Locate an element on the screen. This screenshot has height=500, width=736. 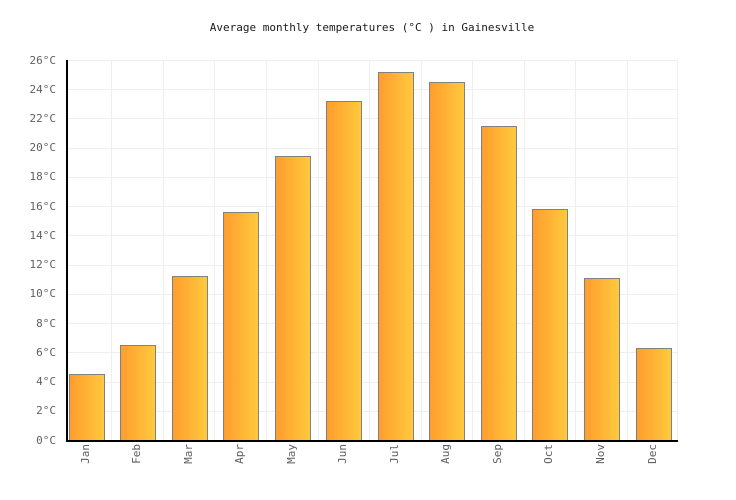
bar-may is located at coordinates (292, 298).